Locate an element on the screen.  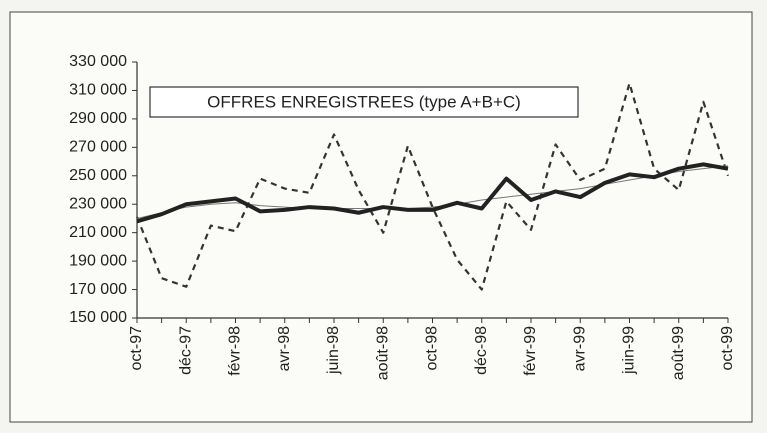
x-tick-label: févr-99 is located at coordinates (530, 351).